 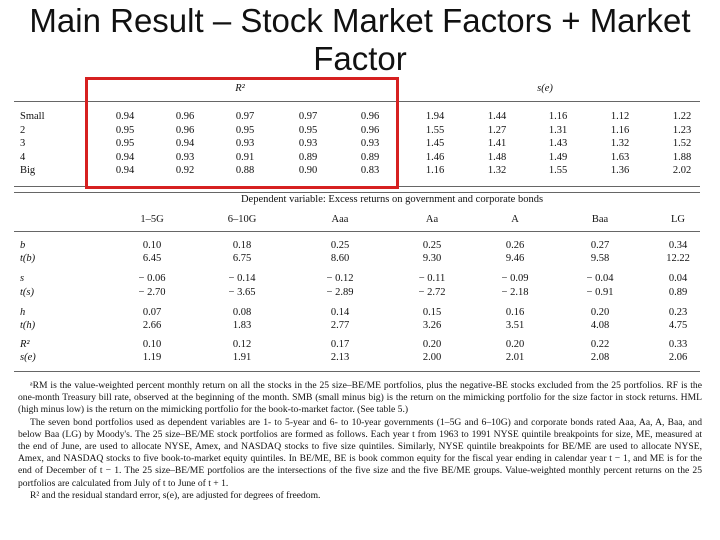 I want to click on cell: 1.91, so click(x=242, y=357).